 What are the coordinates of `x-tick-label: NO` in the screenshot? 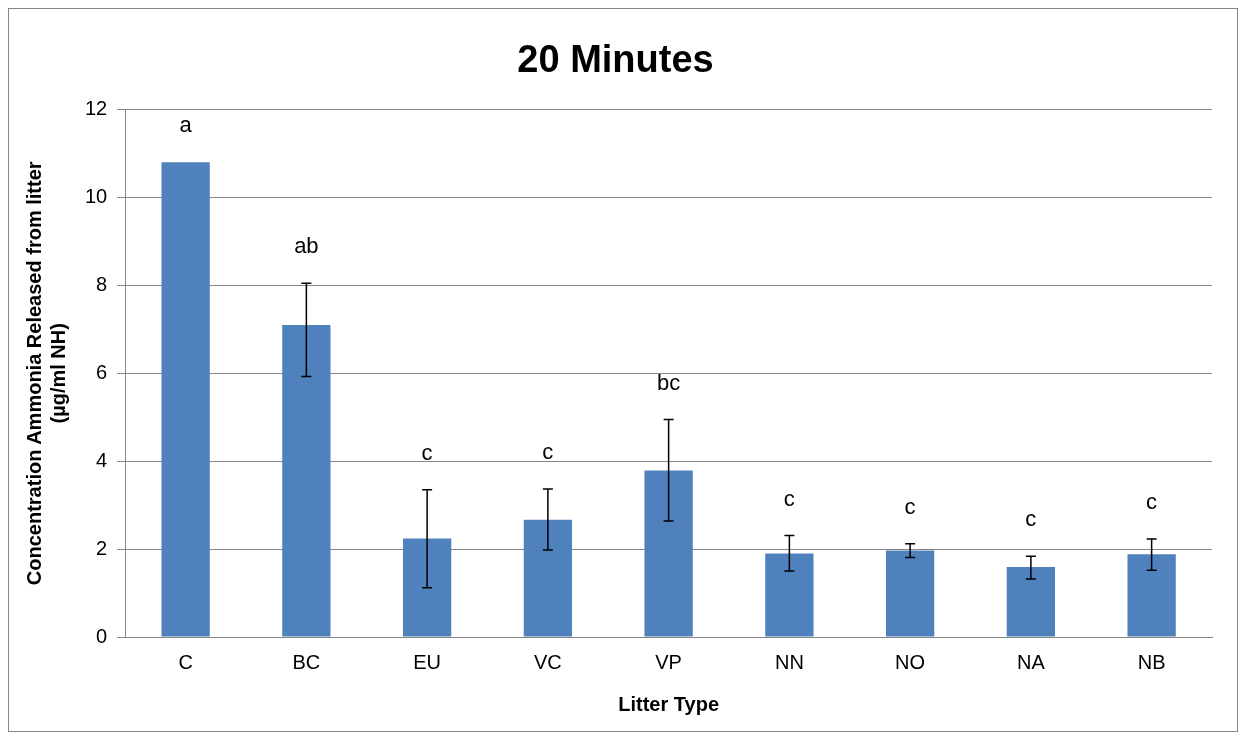 It's located at (910, 661).